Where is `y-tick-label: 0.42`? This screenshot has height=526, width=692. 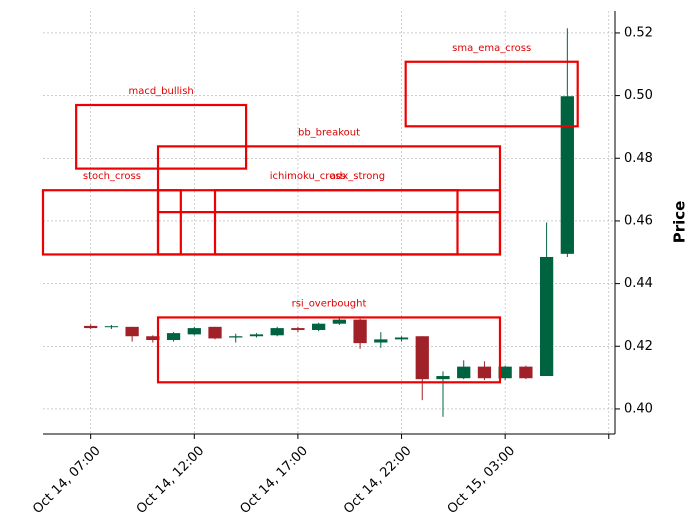
y-tick-label: 0.42 is located at coordinates (638, 346).